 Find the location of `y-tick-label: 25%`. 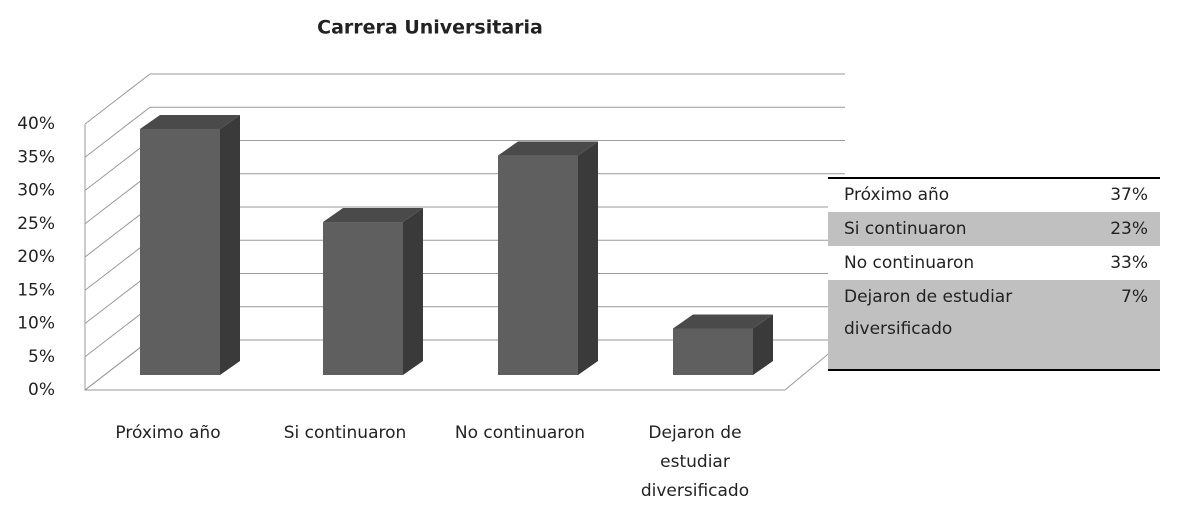

y-tick-label: 25% is located at coordinates (36, 224).